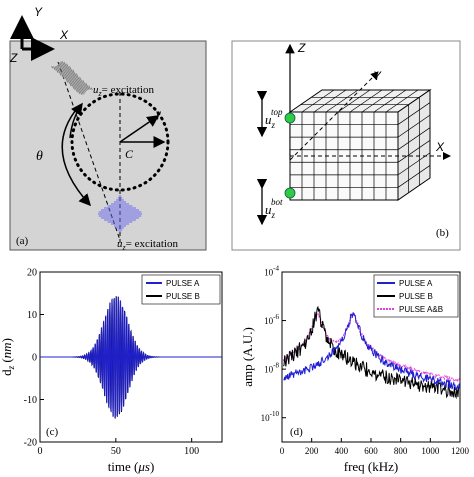  What do you see at coordinates (32, 273) in the screenshot?
I see `chart-c-ytick-label: 20` at bounding box center [32, 273].